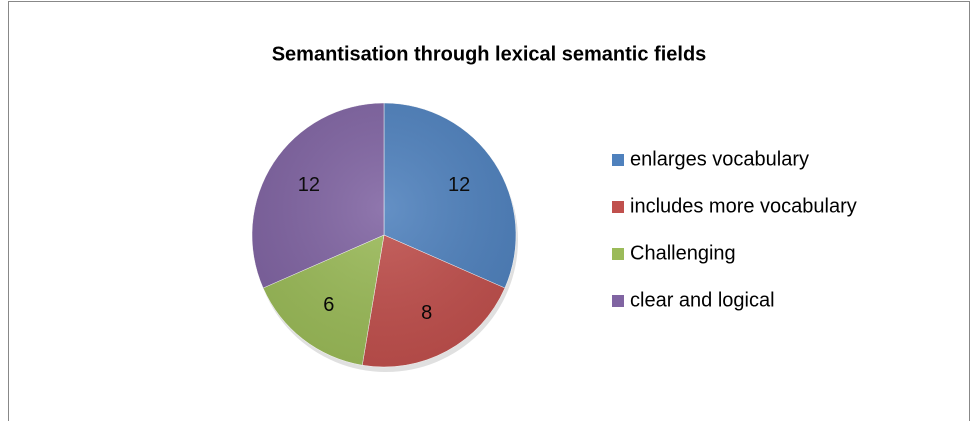 This screenshot has height=421, width=978. What do you see at coordinates (683, 253) in the screenshot?
I see `legend-label: Challenging` at bounding box center [683, 253].